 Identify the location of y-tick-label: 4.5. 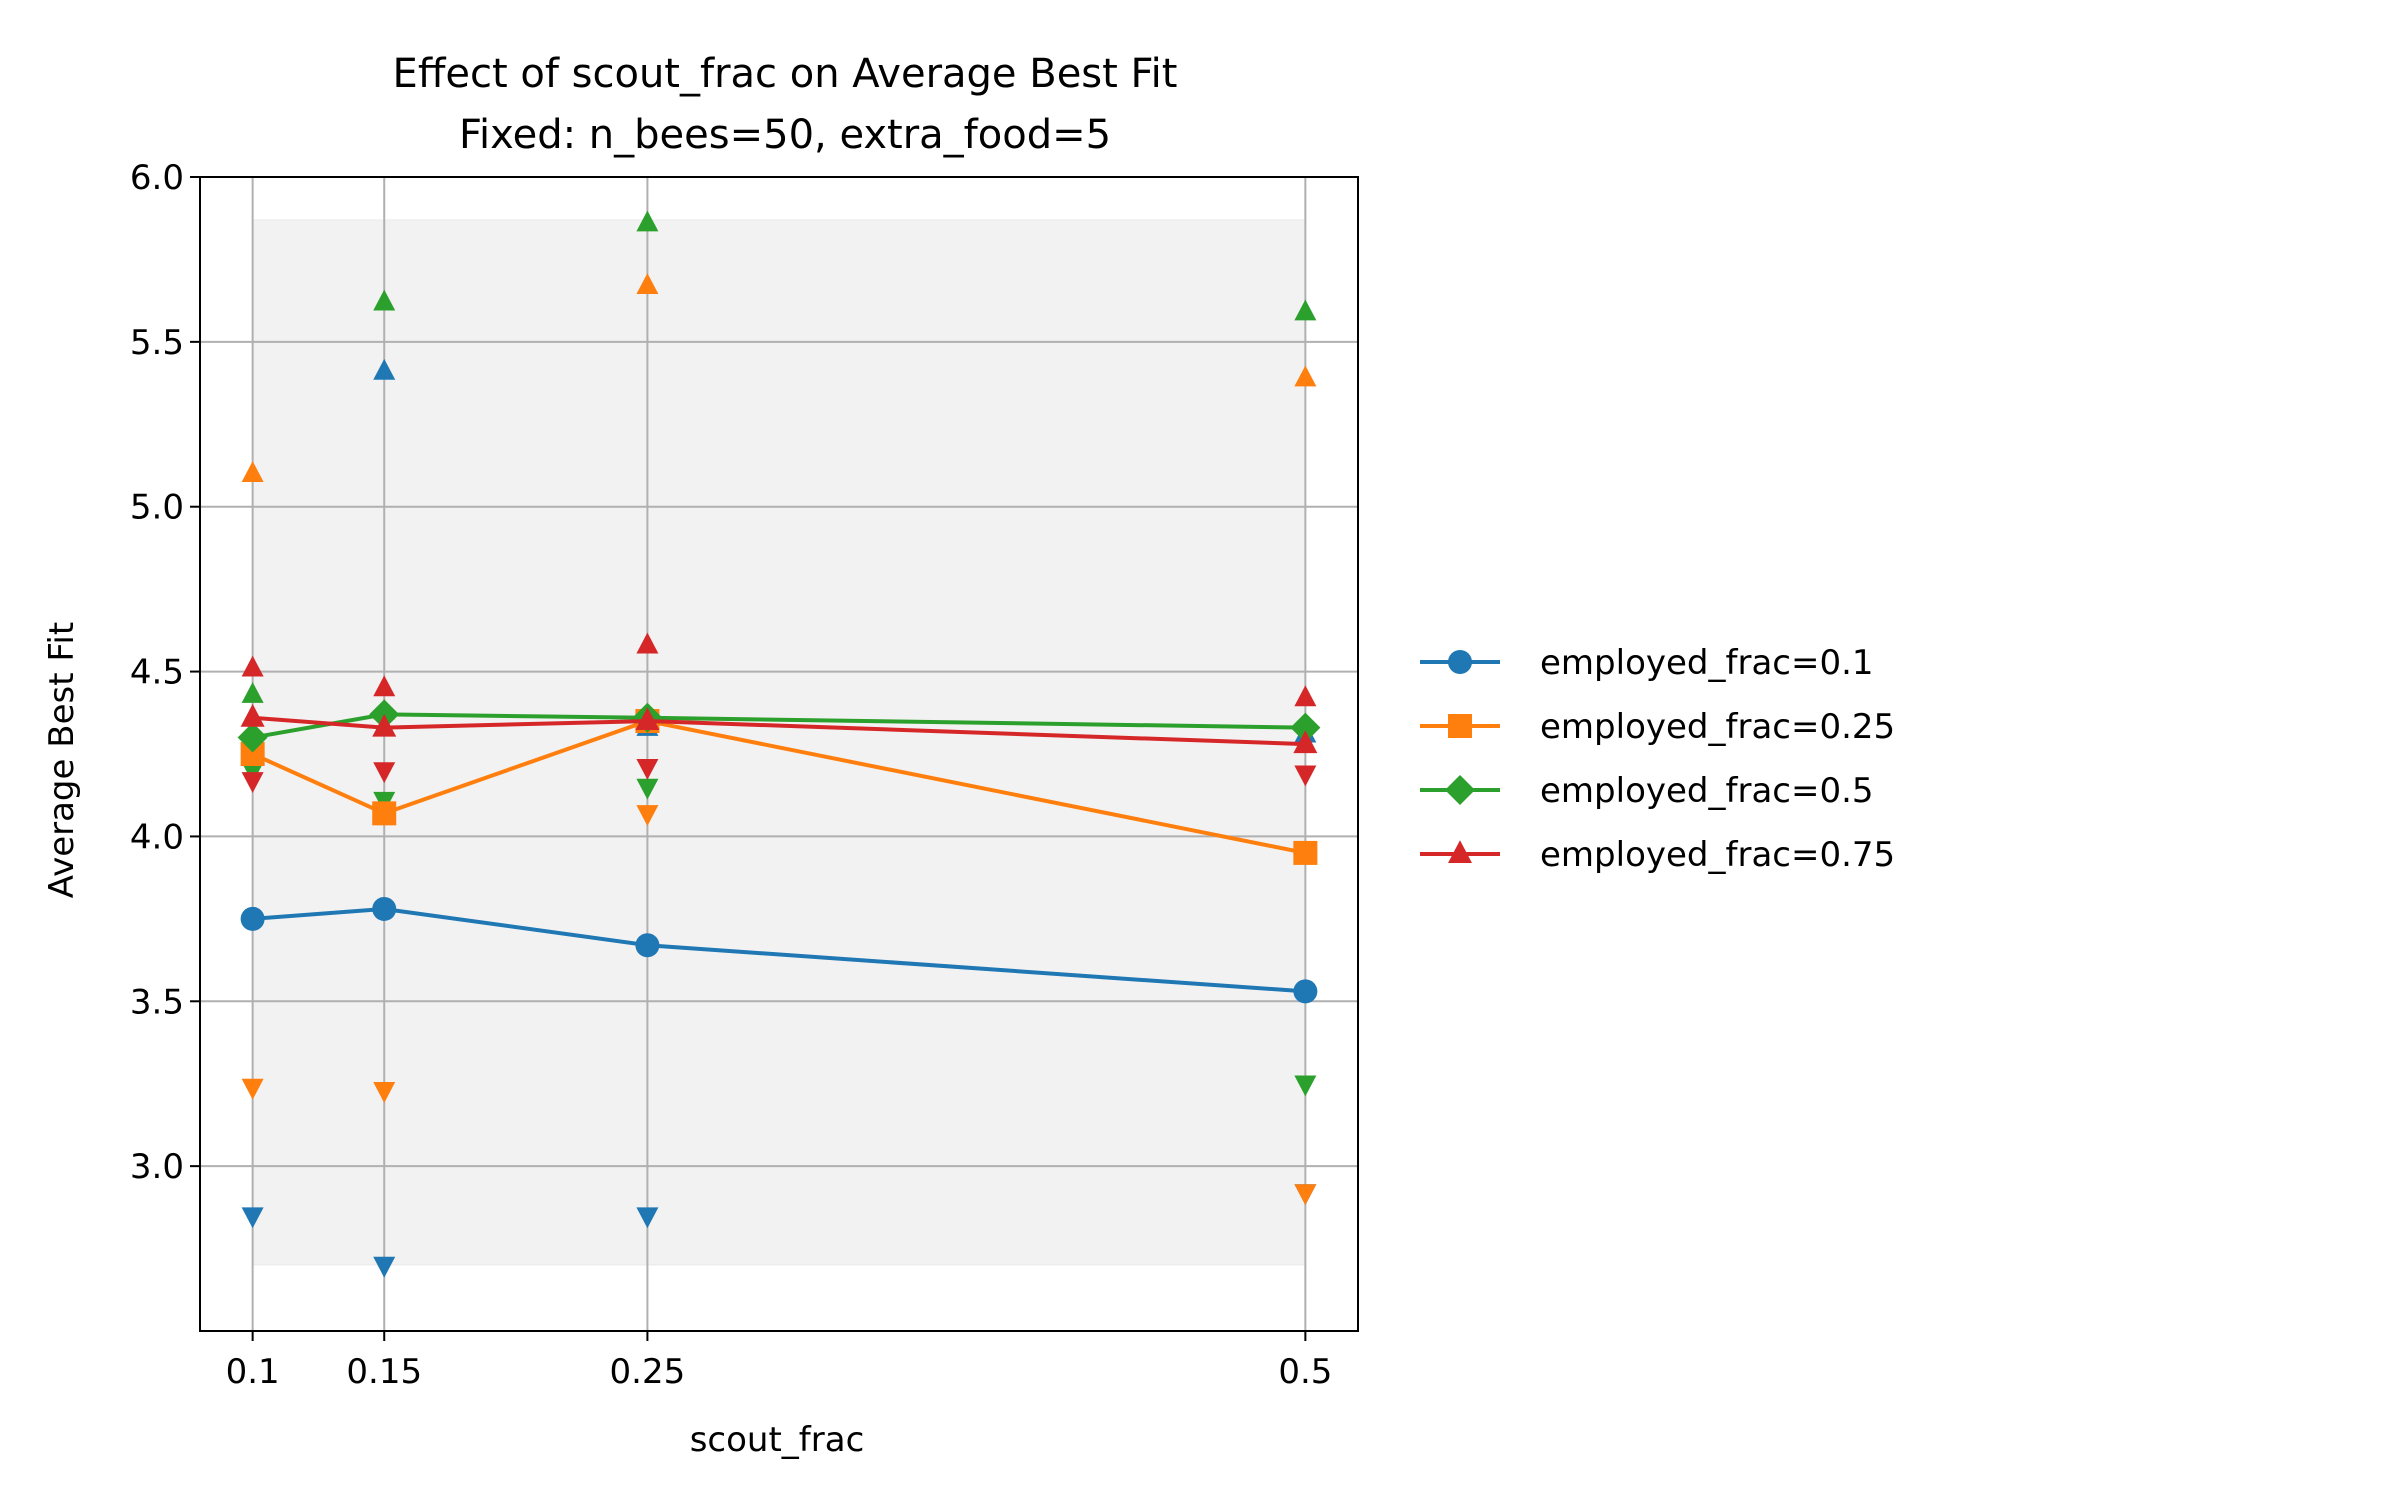
(157, 673).